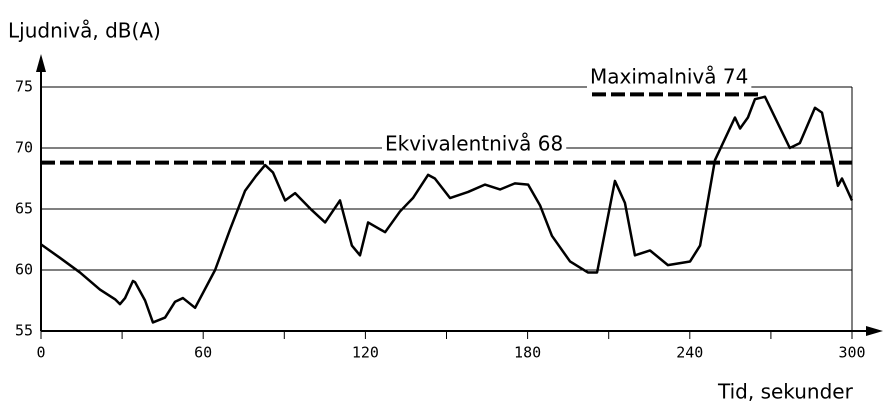  What do you see at coordinates (24, 87) in the screenshot?
I see `y-tick-label: 75` at bounding box center [24, 87].